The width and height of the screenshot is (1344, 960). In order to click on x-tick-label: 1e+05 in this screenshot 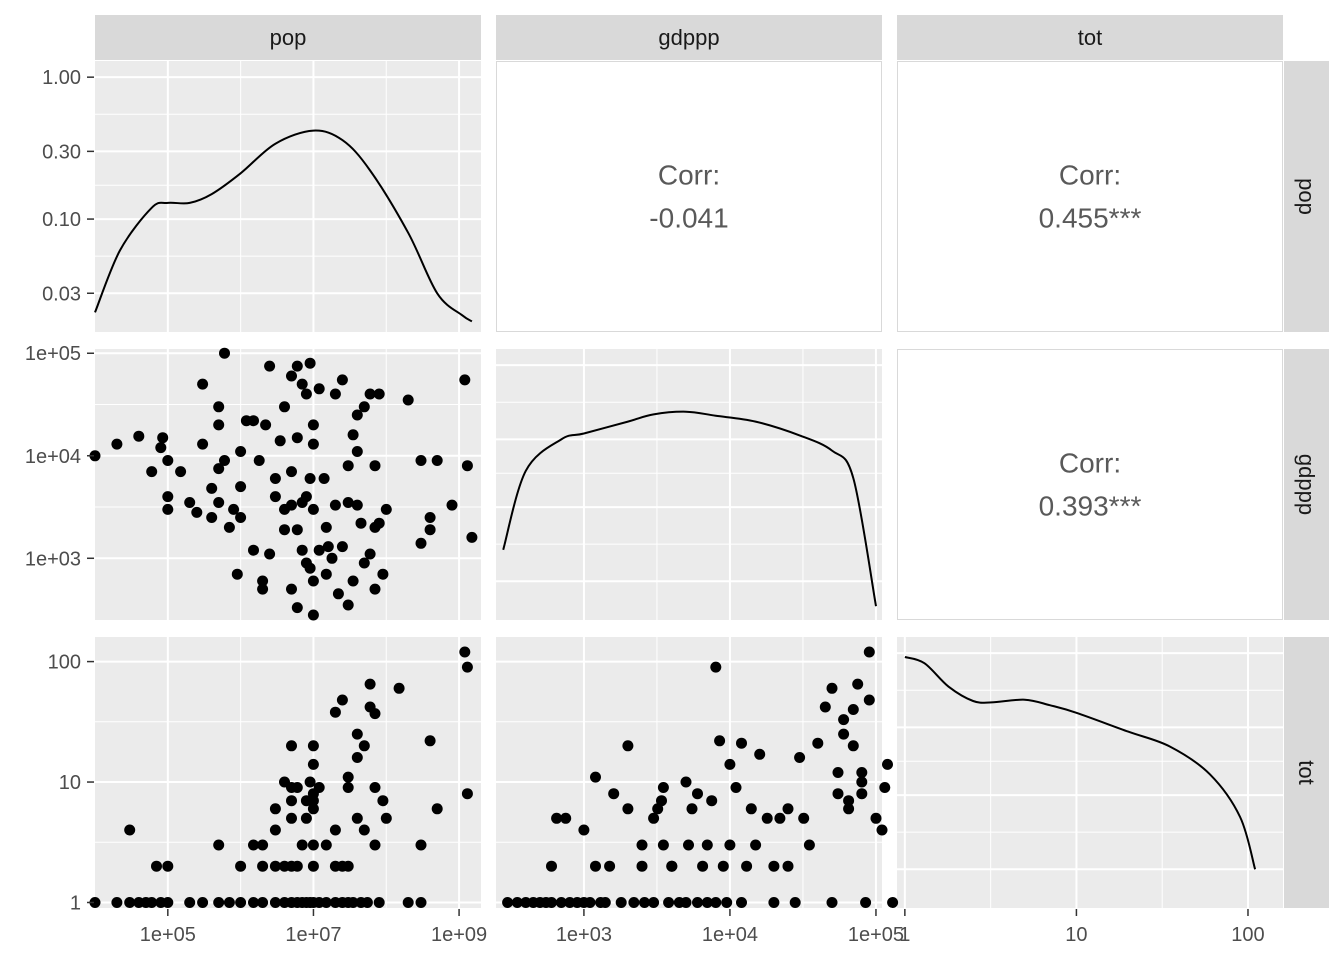, I will do `click(876, 935)`.